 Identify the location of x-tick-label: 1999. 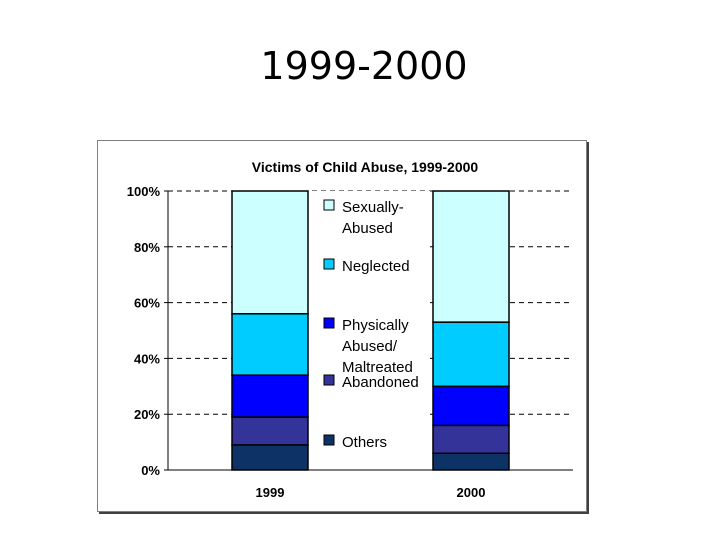
(270, 492).